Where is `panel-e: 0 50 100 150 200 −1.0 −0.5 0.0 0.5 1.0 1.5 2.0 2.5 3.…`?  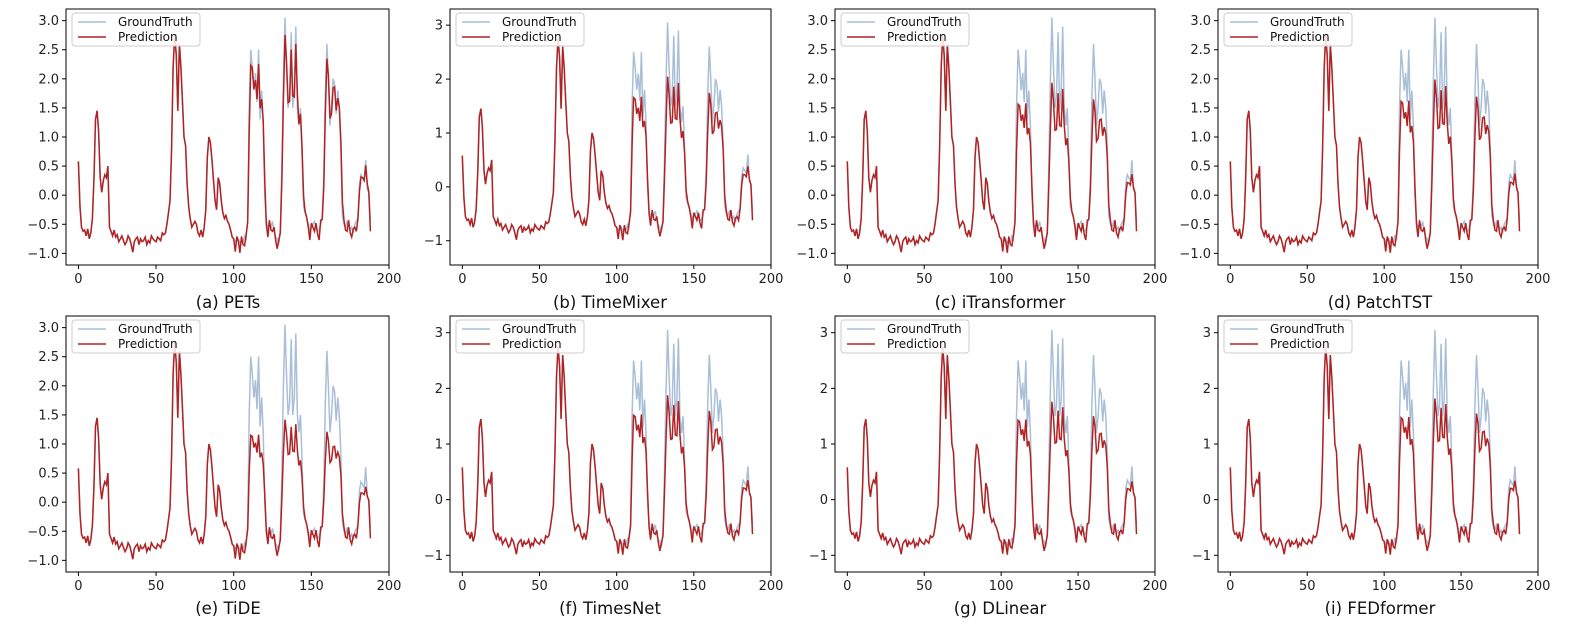 panel-e: 0 50 100 150 200 −1.0 −0.5 0.0 0.5 1.0 1.5 2.0 2.5 3.… is located at coordinates (214, 454).